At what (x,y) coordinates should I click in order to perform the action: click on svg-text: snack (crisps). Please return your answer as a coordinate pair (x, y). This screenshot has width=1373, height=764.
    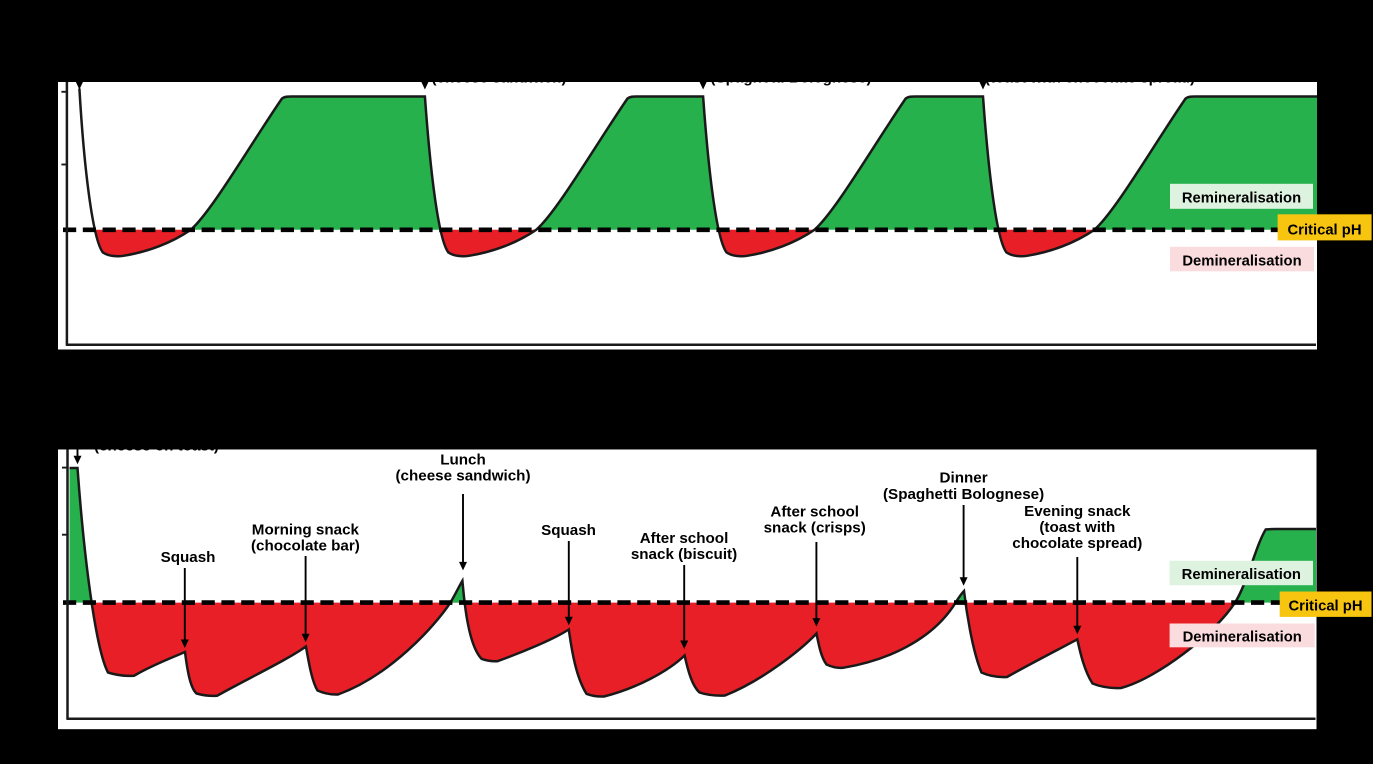
    Looking at the image, I should click on (815, 528).